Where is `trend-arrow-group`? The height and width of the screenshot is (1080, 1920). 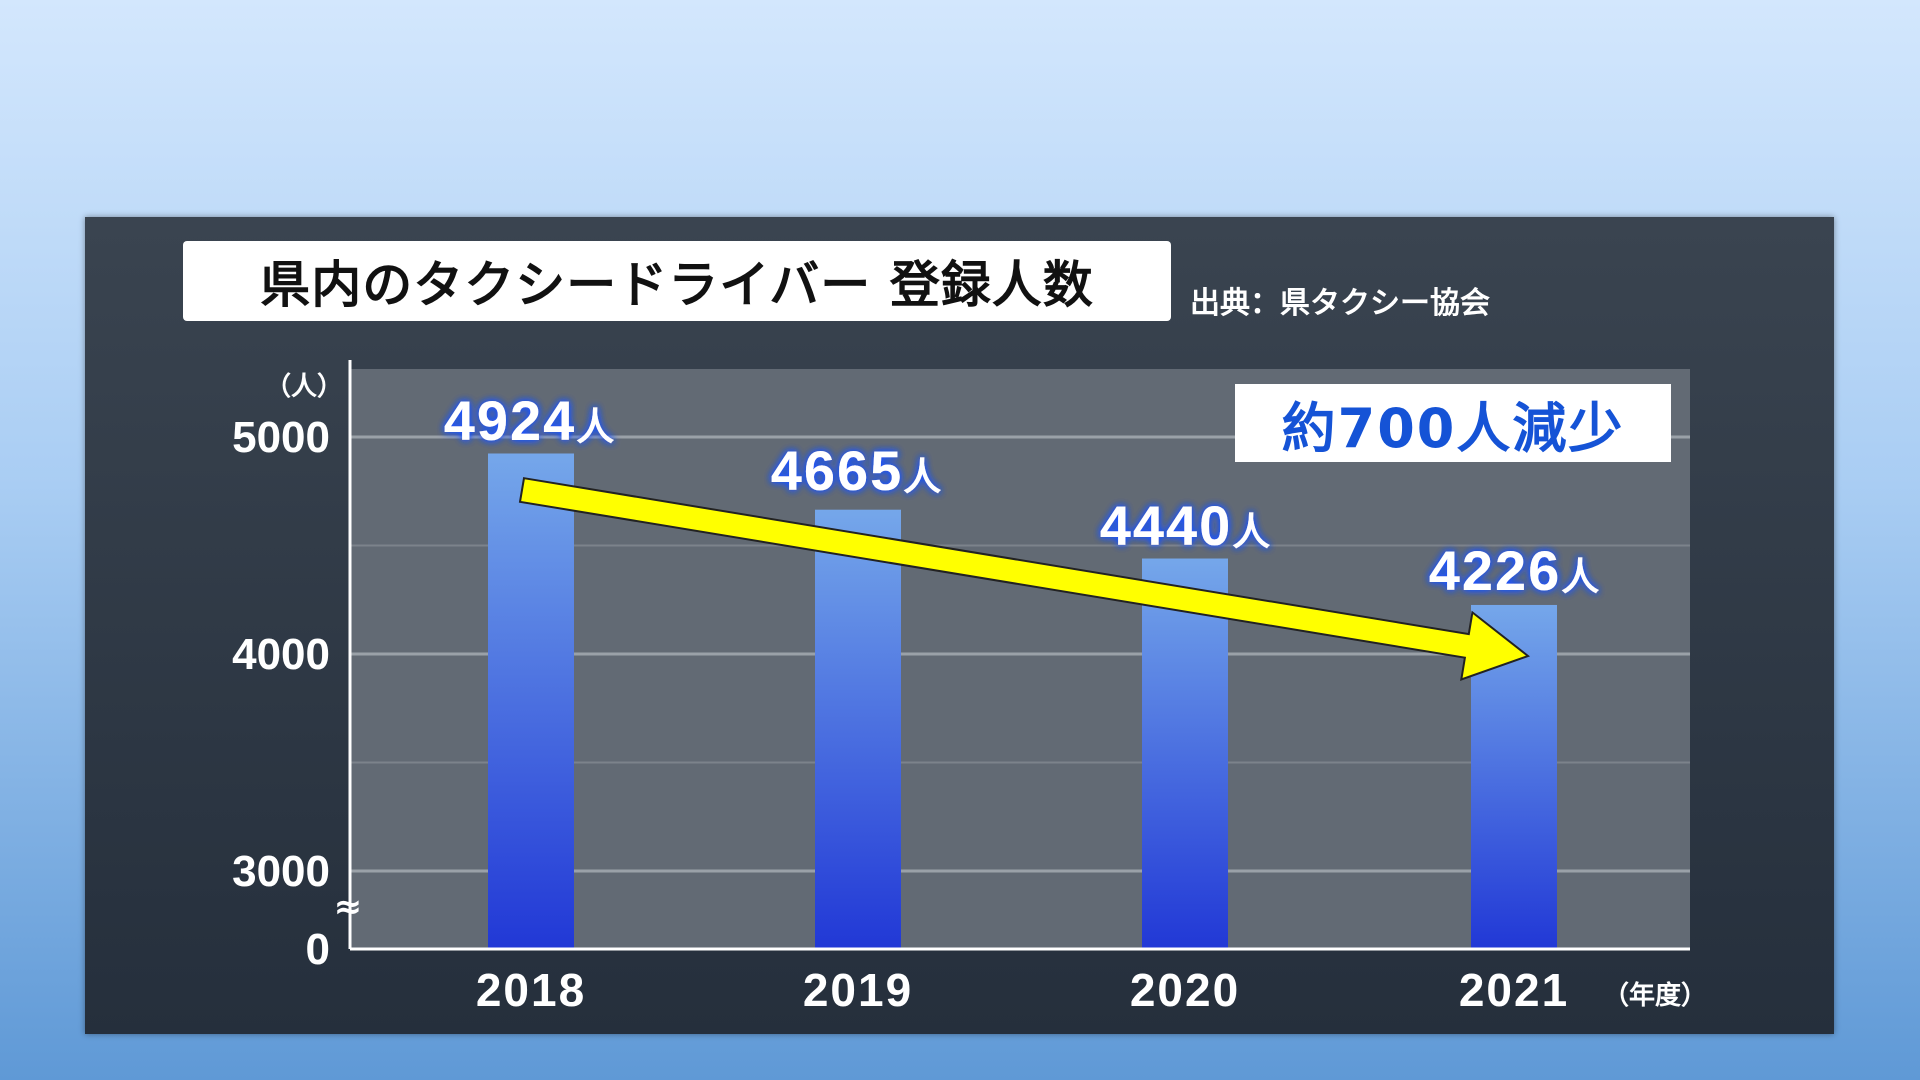 trend-arrow-group is located at coordinates (1024, 579).